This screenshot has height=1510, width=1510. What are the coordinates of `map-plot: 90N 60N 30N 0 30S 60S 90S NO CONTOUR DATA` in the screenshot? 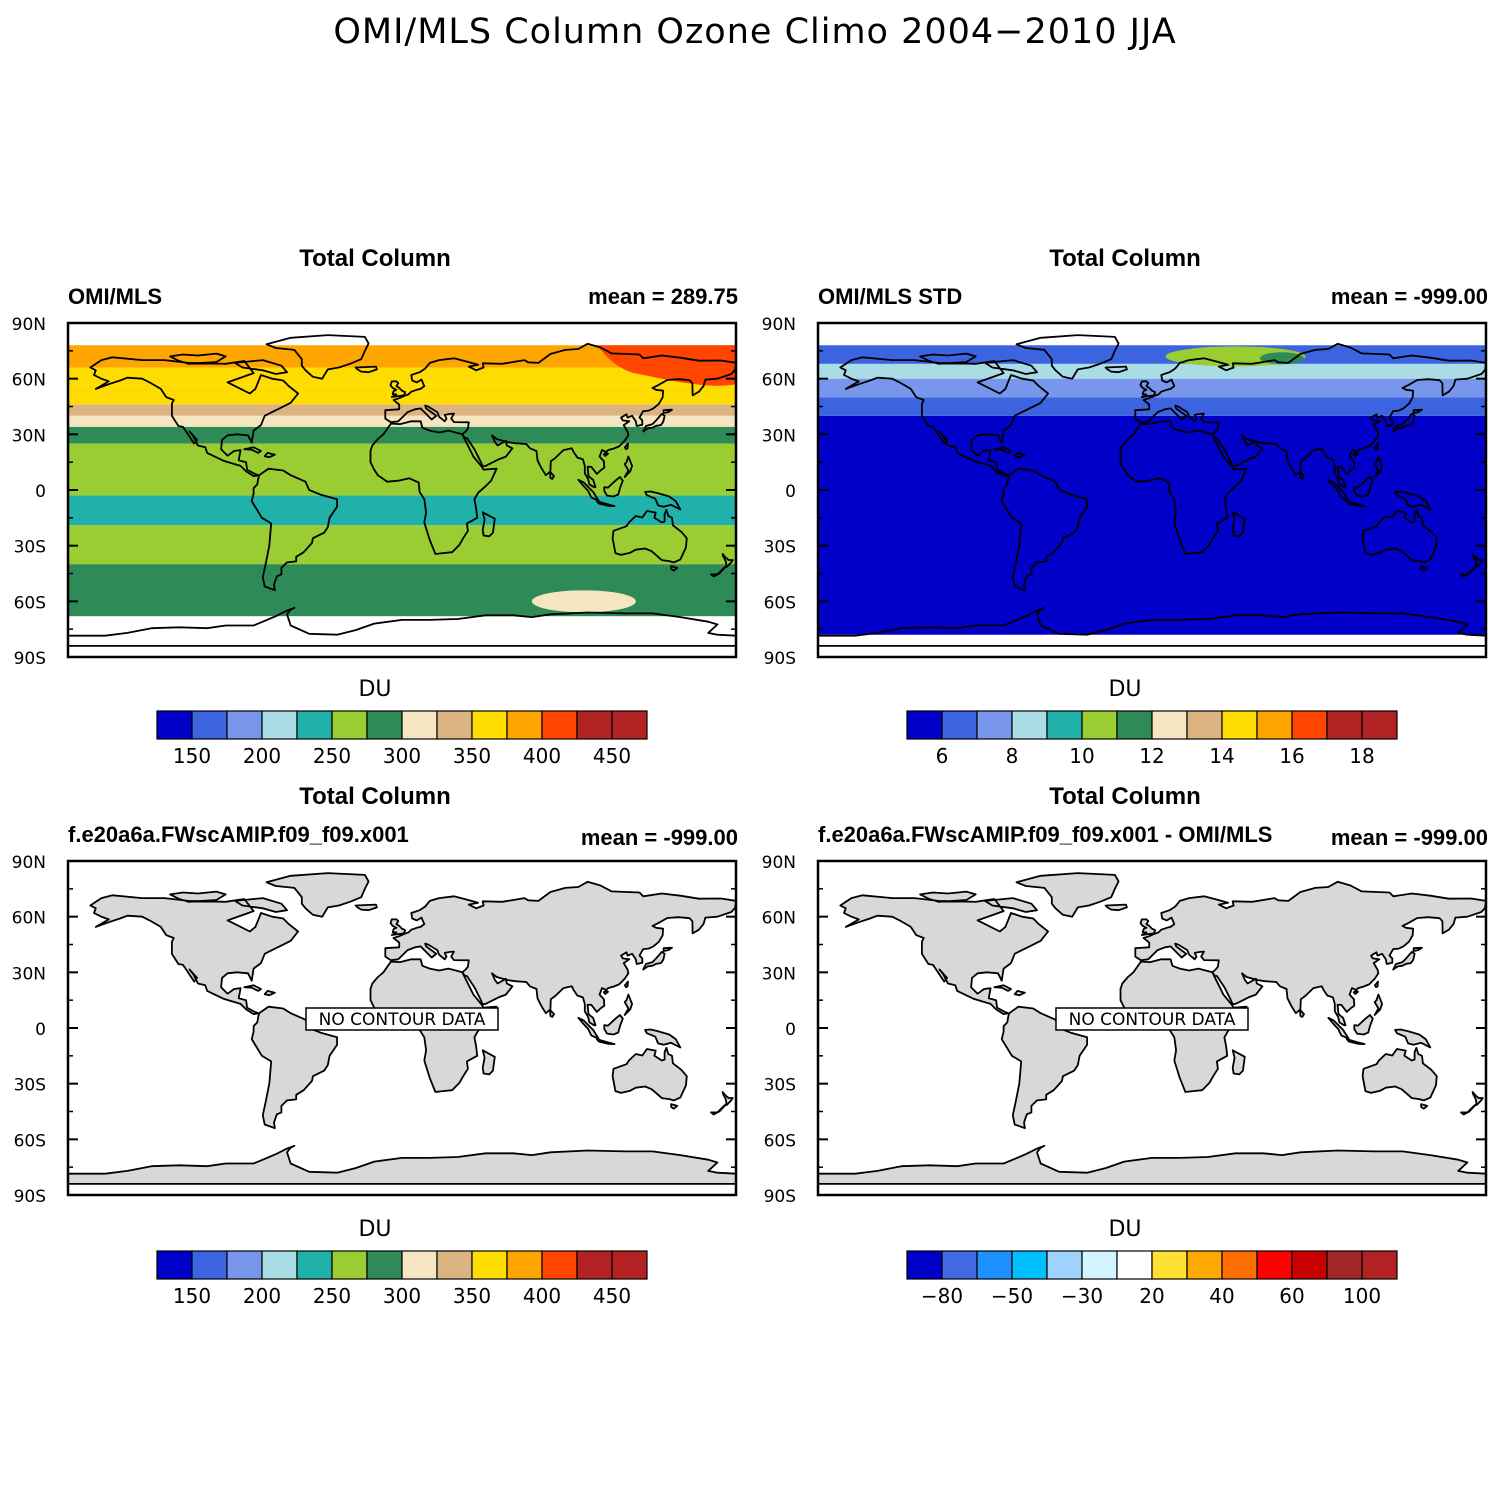 It's located at (1125, 1028).